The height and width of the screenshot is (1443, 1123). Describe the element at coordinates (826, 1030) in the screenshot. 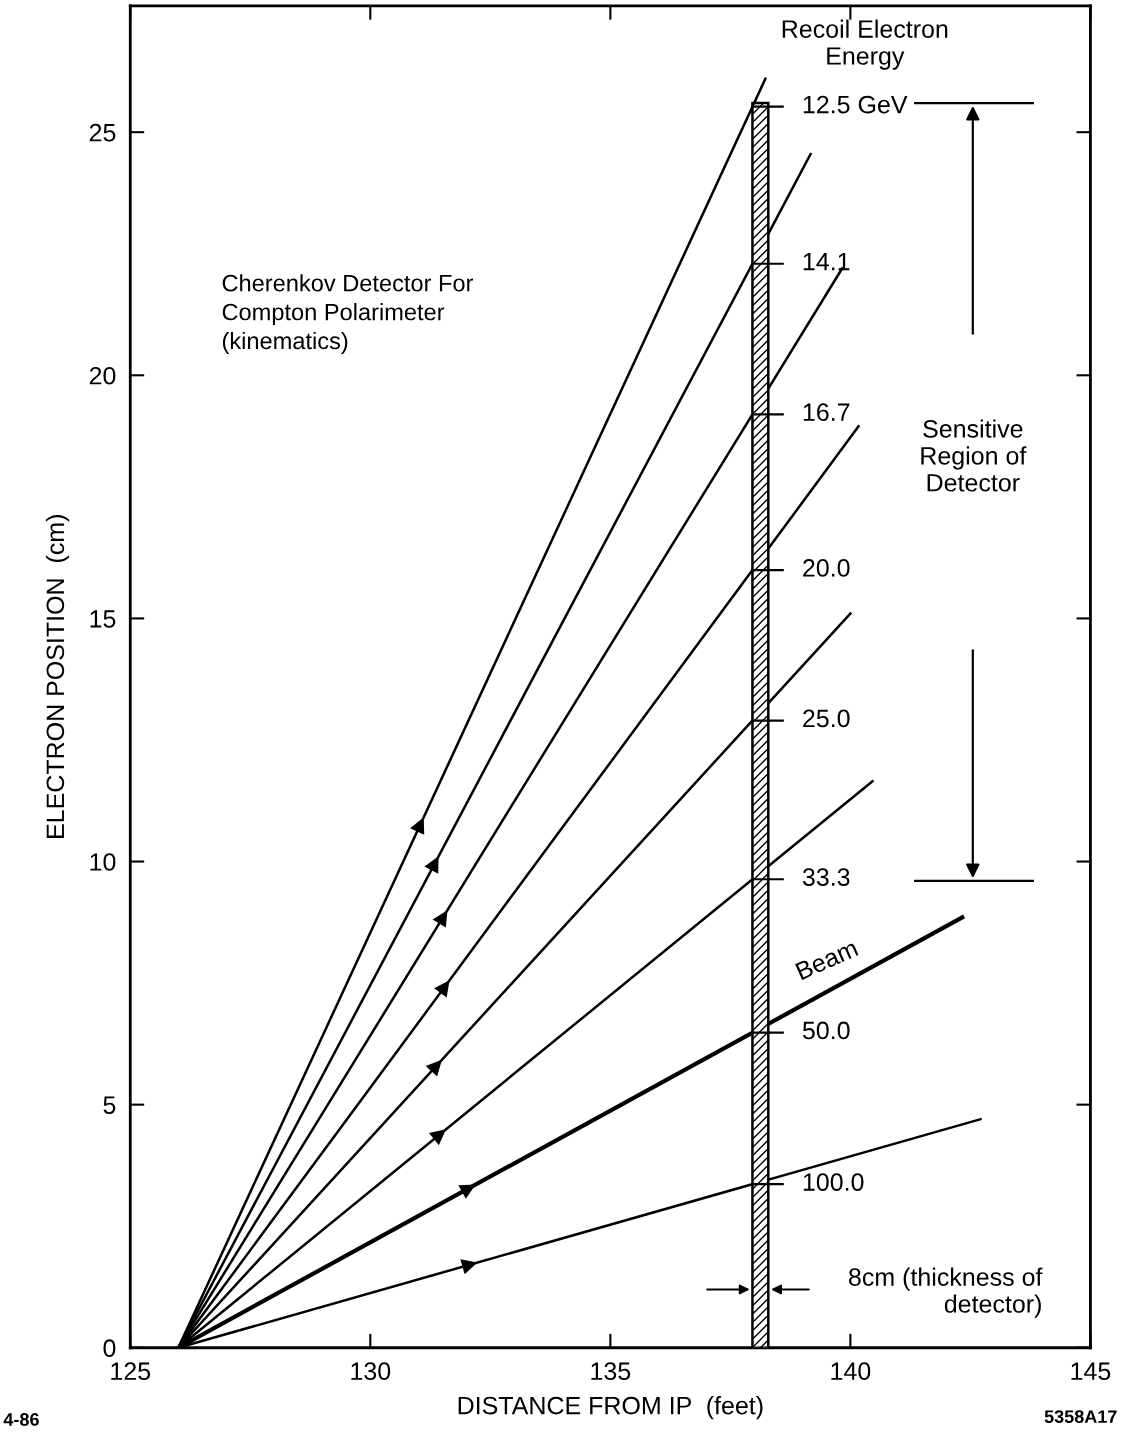

I see `legend-label: 50.0` at that location.